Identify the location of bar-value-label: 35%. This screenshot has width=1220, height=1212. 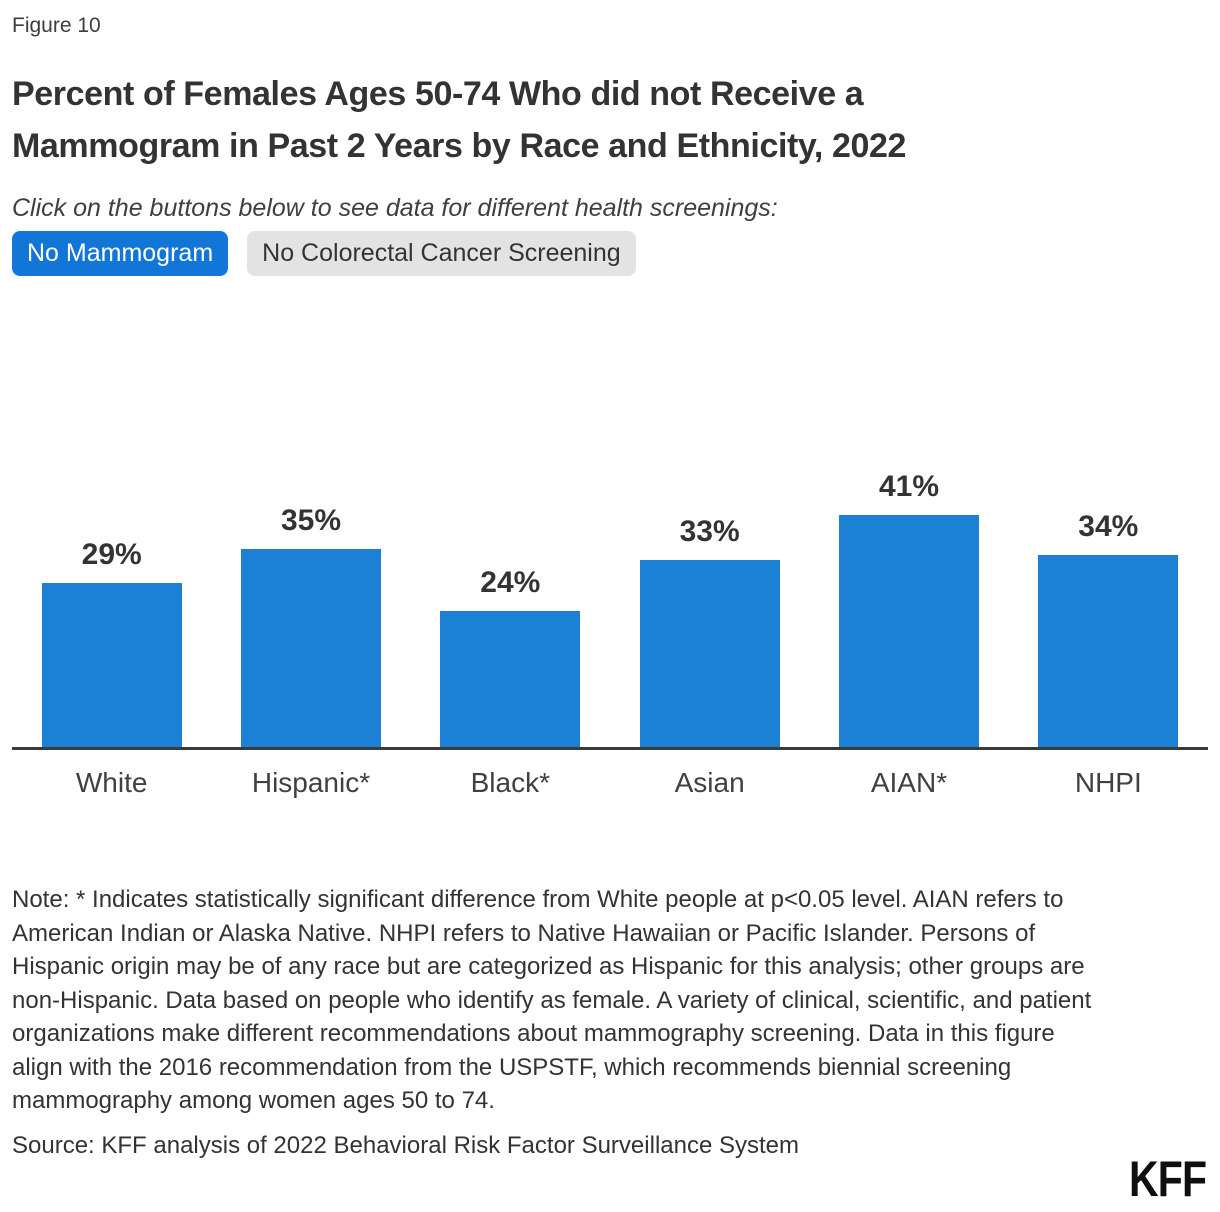
(311, 520).